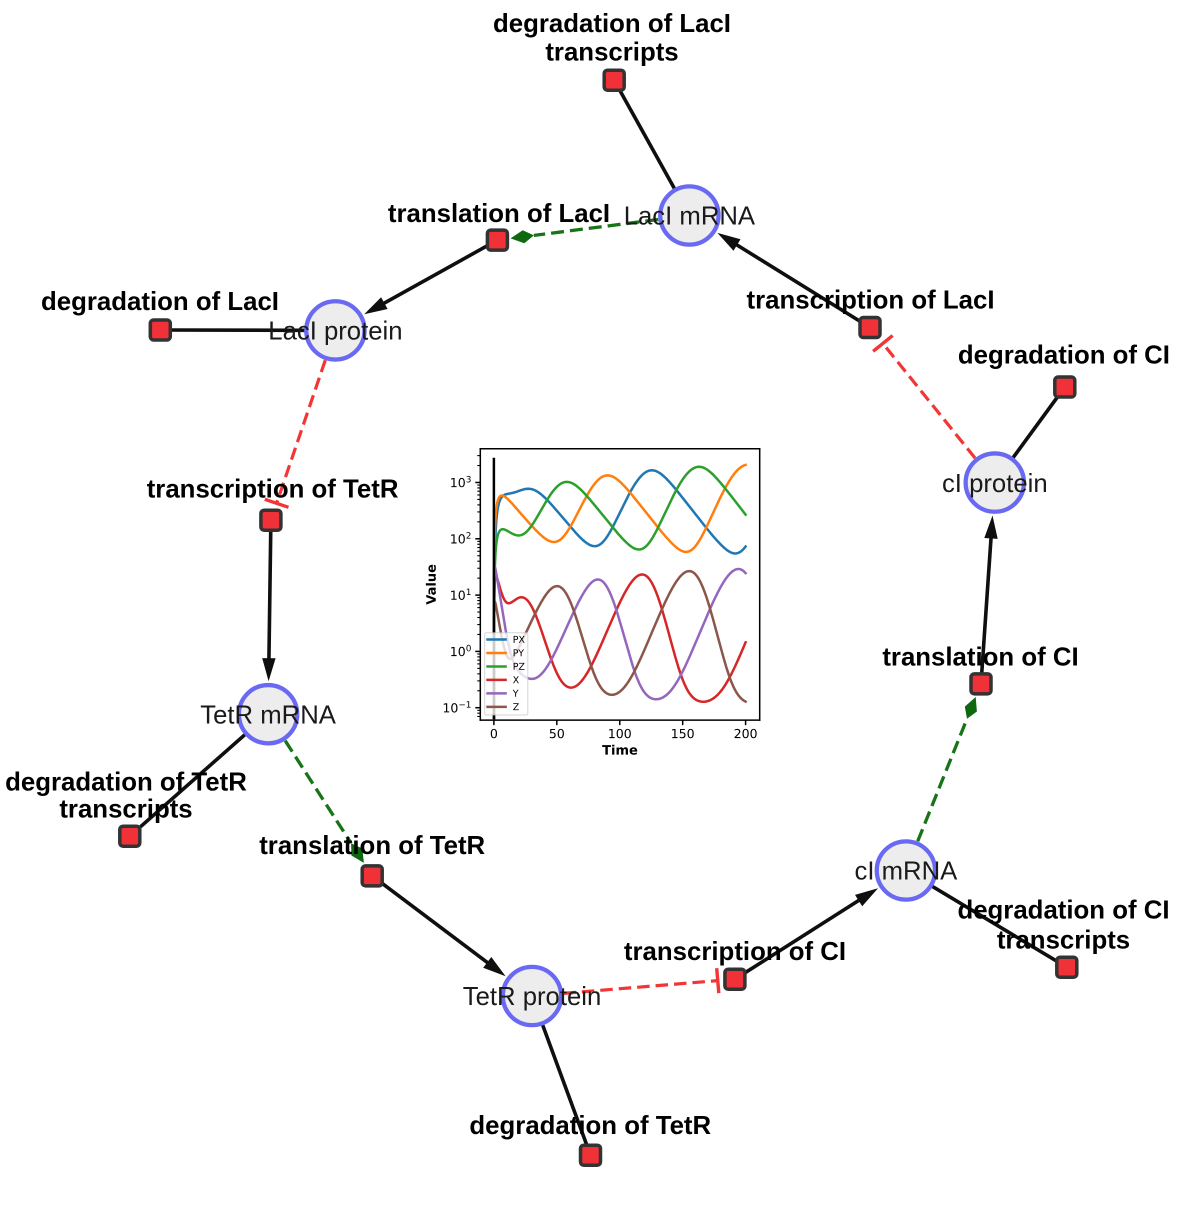 The image size is (1189, 1205). I want to click on svg-text: cI mRNA, so click(907, 872).